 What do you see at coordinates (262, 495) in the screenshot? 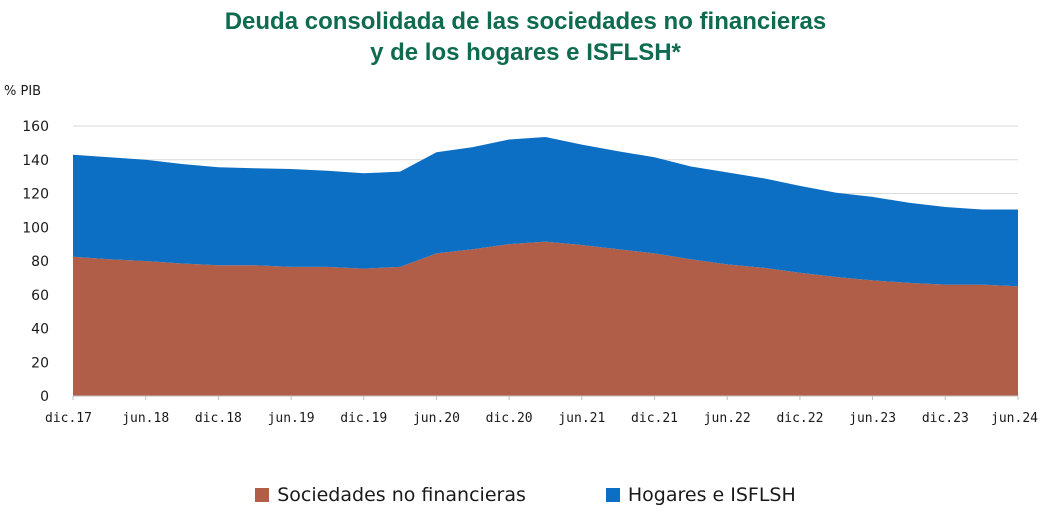
I see `legend-swatch-sociedades` at bounding box center [262, 495].